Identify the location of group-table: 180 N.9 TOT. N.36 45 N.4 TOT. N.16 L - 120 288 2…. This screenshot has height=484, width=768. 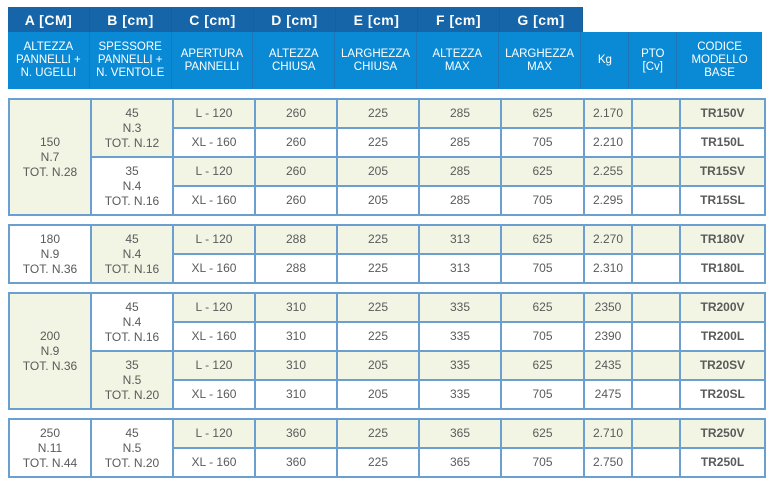
(387, 254).